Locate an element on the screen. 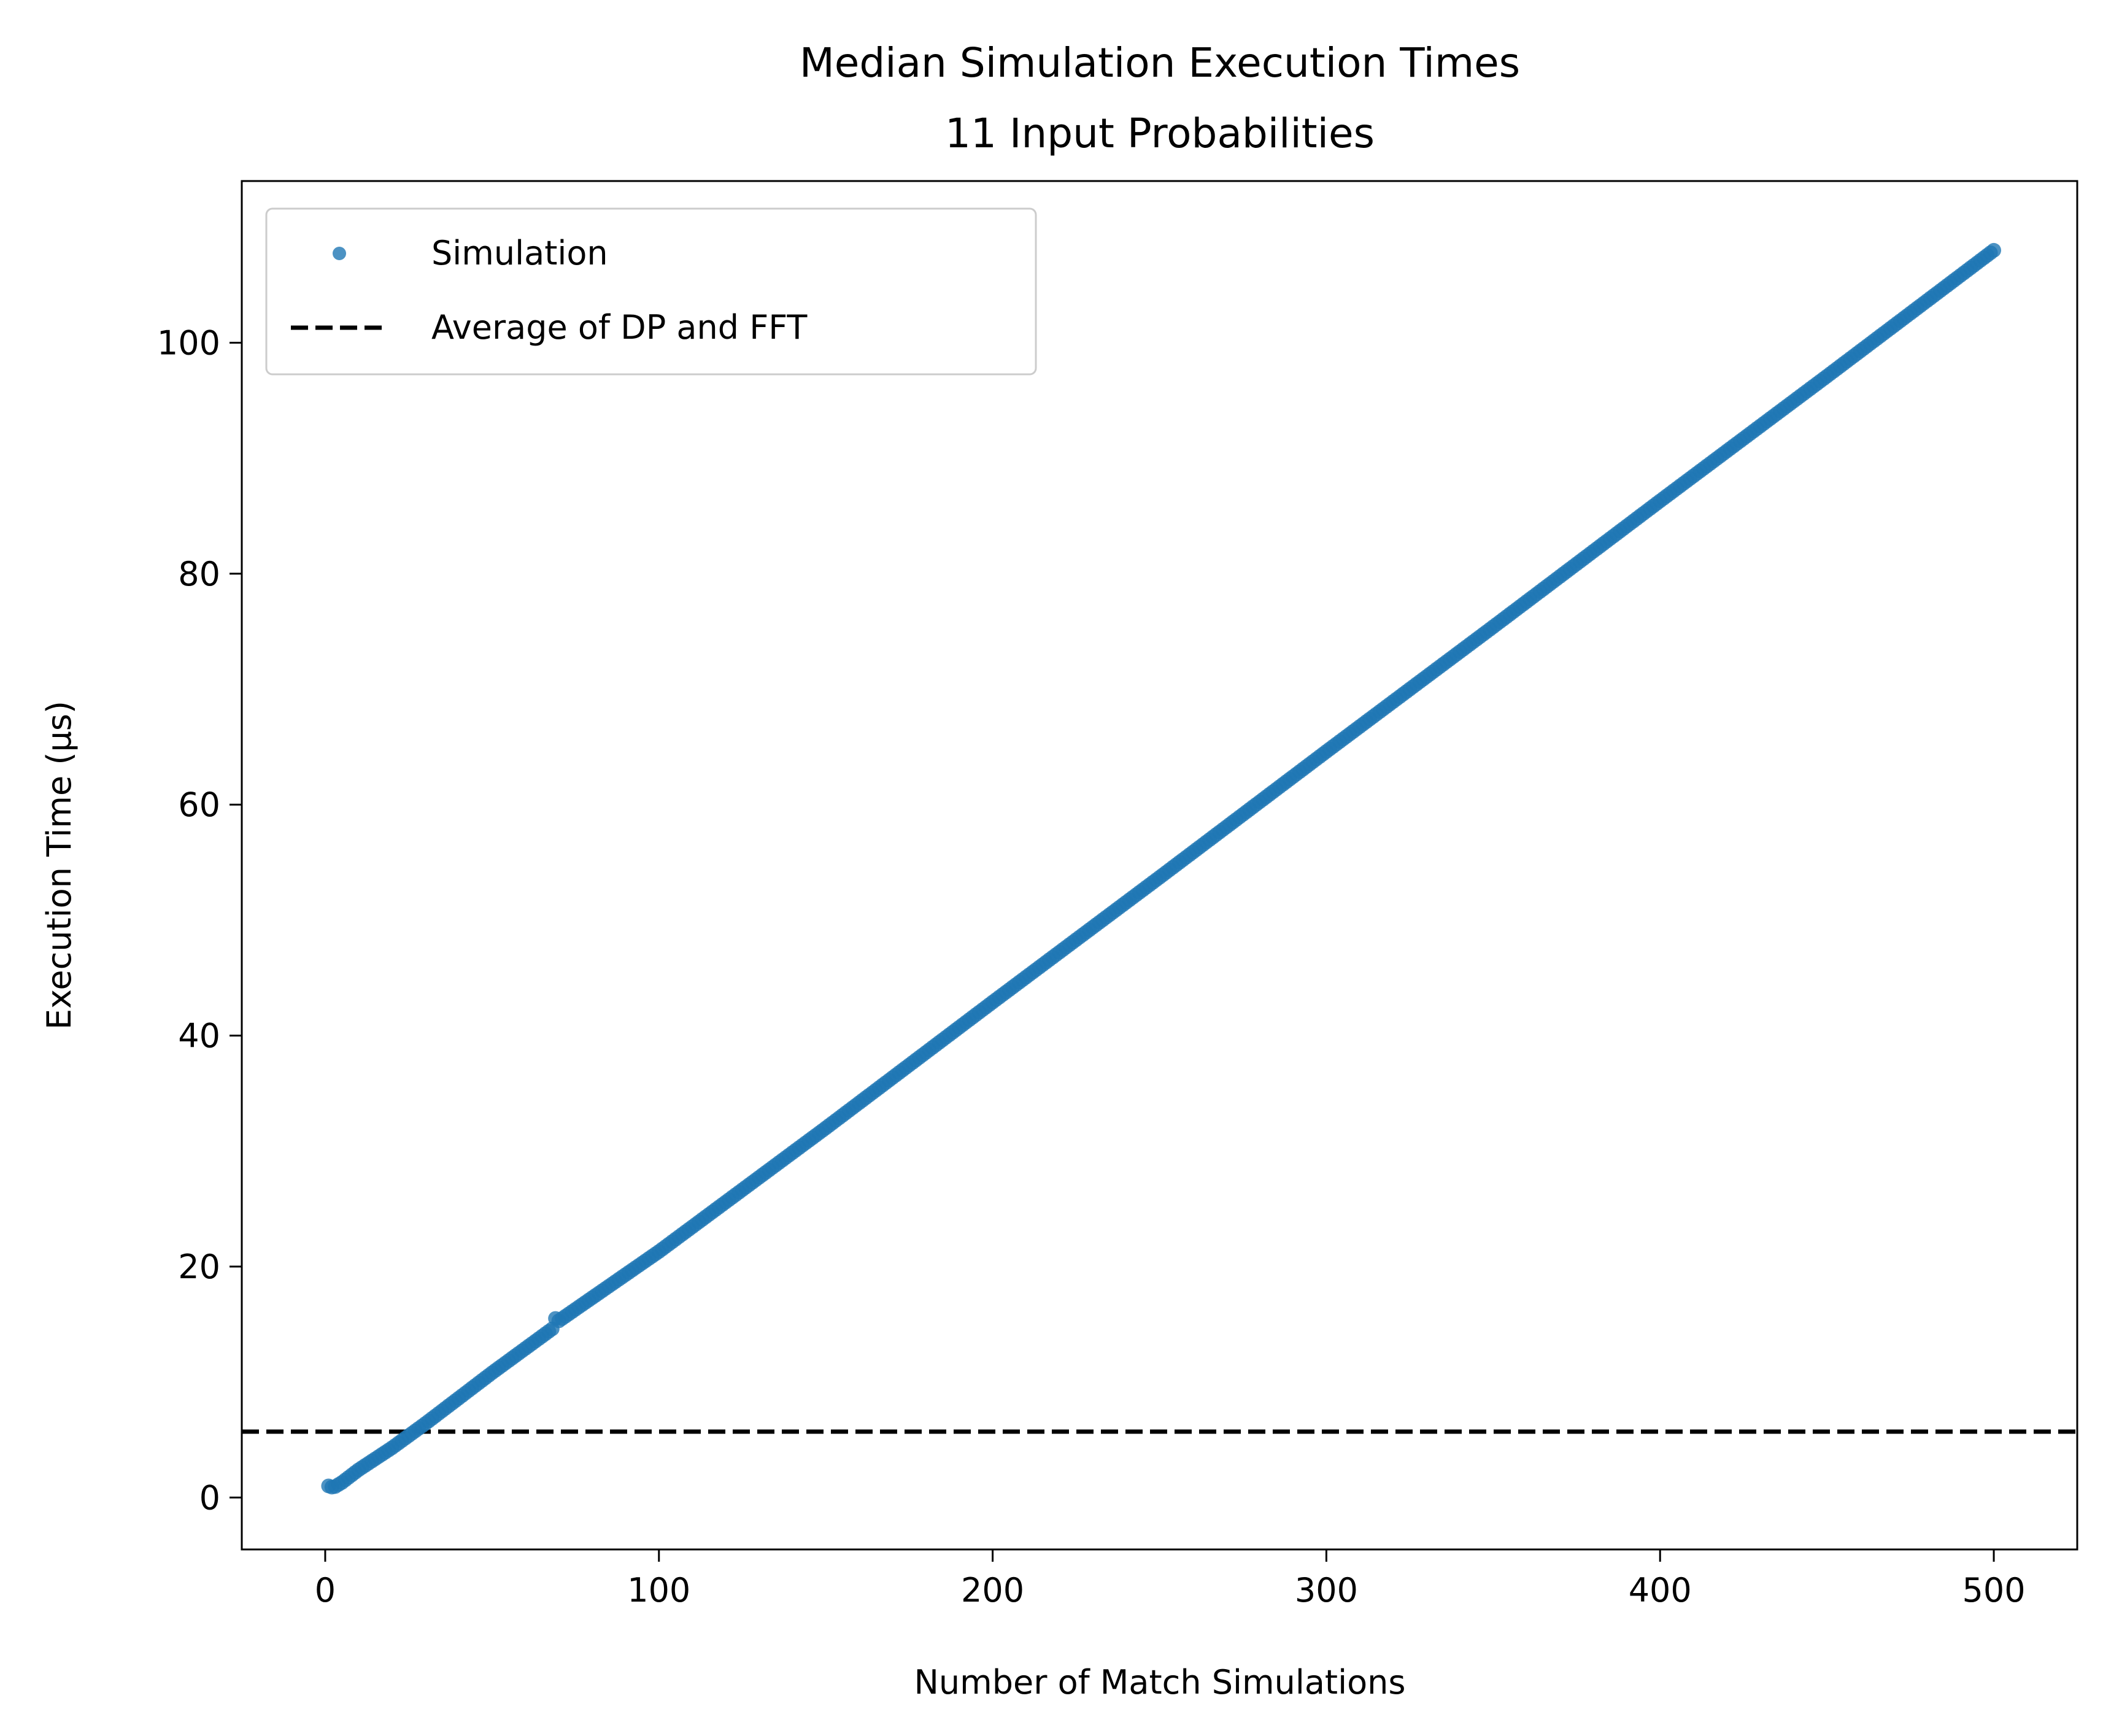  x-axis-ticks: 0 100 200 300 400 500 is located at coordinates (1170, 1579).